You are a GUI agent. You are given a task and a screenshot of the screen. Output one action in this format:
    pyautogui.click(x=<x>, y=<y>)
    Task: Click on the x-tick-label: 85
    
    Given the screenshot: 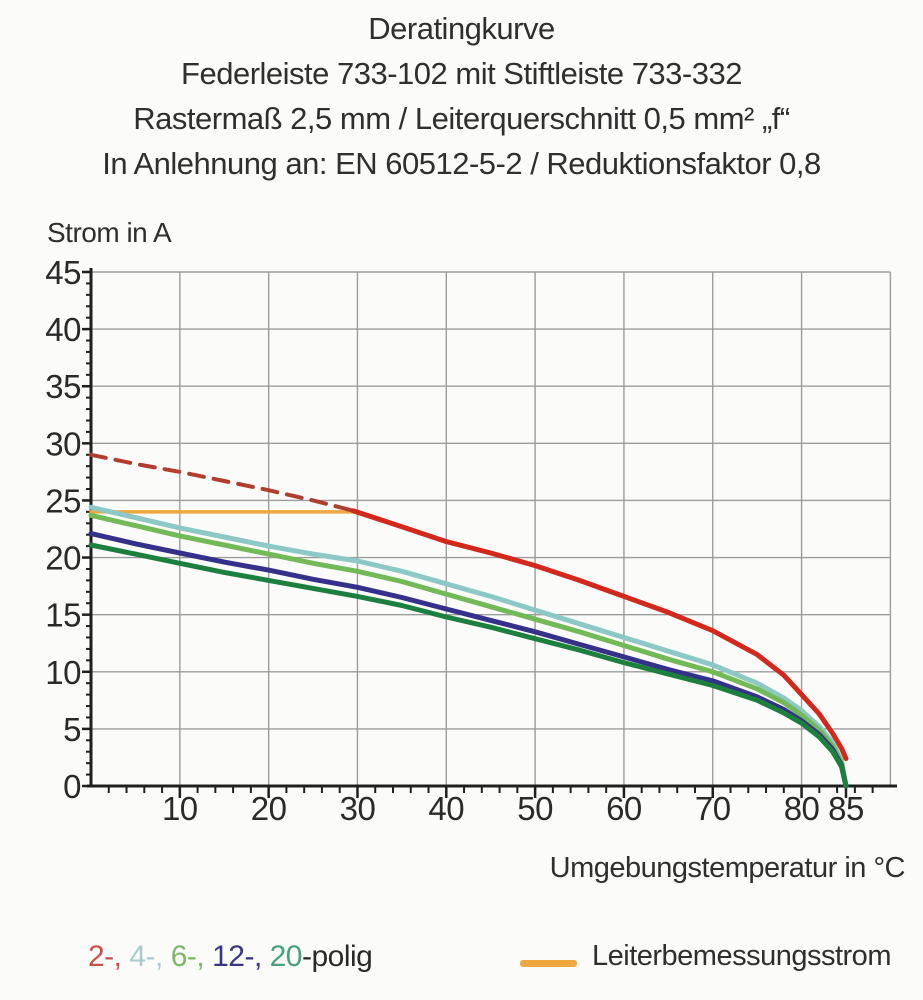 What is the action you would take?
    pyautogui.click(x=846, y=808)
    